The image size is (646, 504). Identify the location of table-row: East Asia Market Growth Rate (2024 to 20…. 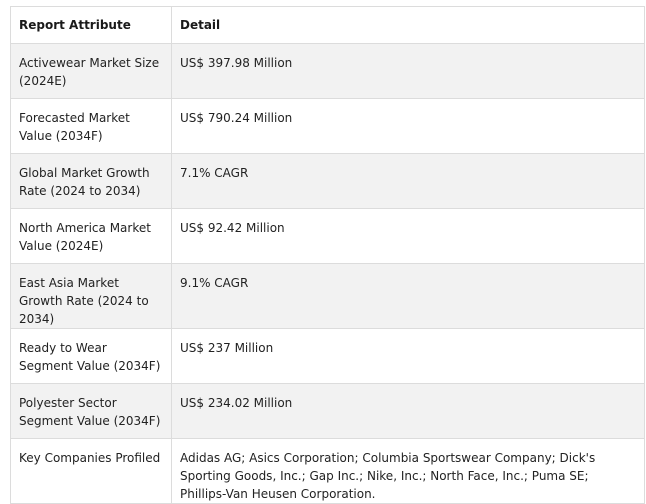
(327, 296).